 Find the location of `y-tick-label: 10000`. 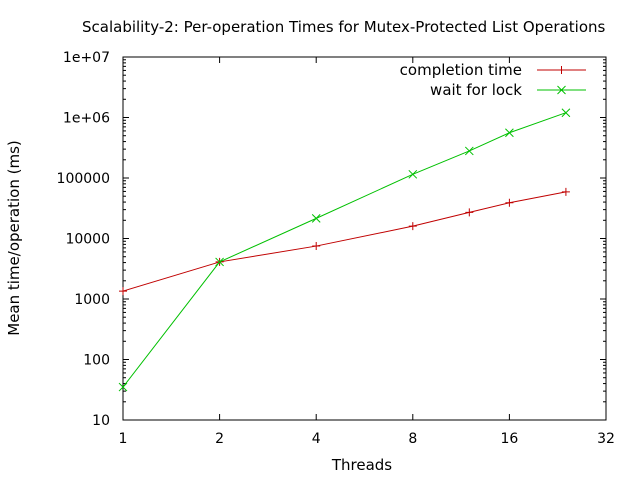

y-tick-label: 10000 is located at coordinates (87, 240).